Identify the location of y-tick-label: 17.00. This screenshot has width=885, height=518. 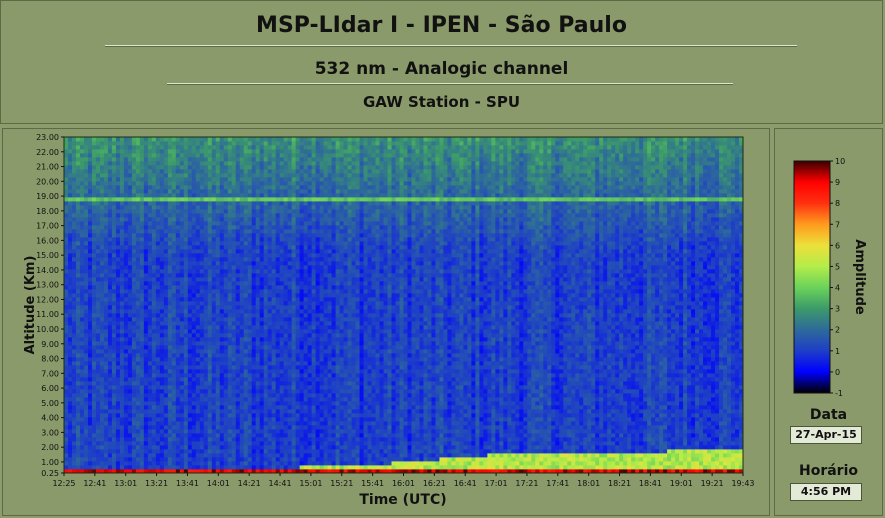
(47, 226).